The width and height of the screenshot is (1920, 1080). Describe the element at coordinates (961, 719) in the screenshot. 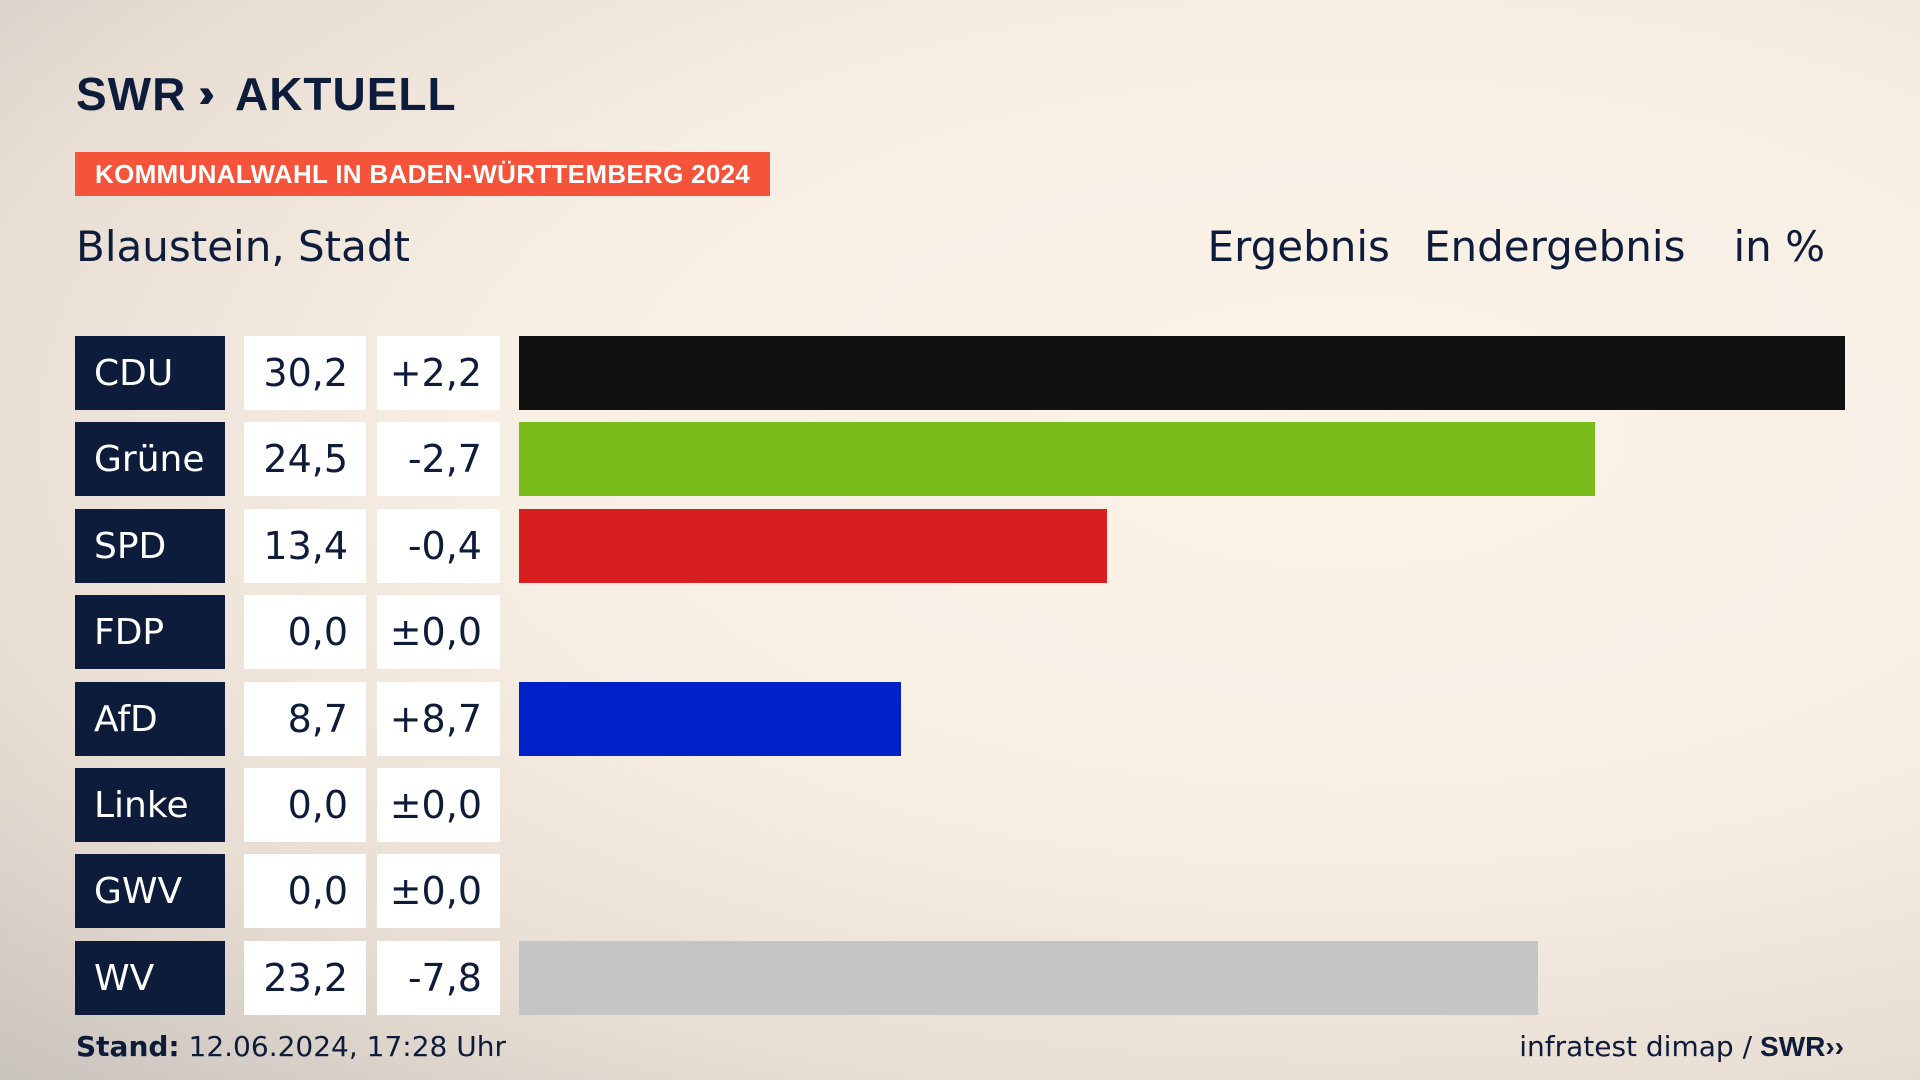

I see `result-row: AfD 8,7 +8,7` at that location.